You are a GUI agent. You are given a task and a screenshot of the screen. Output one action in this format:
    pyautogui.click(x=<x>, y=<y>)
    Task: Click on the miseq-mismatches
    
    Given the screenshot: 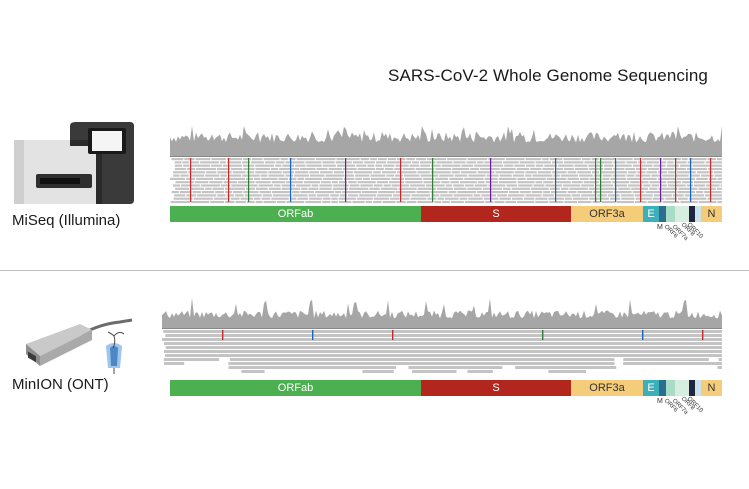 What is the action you would take?
    pyautogui.click(x=451, y=180)
    